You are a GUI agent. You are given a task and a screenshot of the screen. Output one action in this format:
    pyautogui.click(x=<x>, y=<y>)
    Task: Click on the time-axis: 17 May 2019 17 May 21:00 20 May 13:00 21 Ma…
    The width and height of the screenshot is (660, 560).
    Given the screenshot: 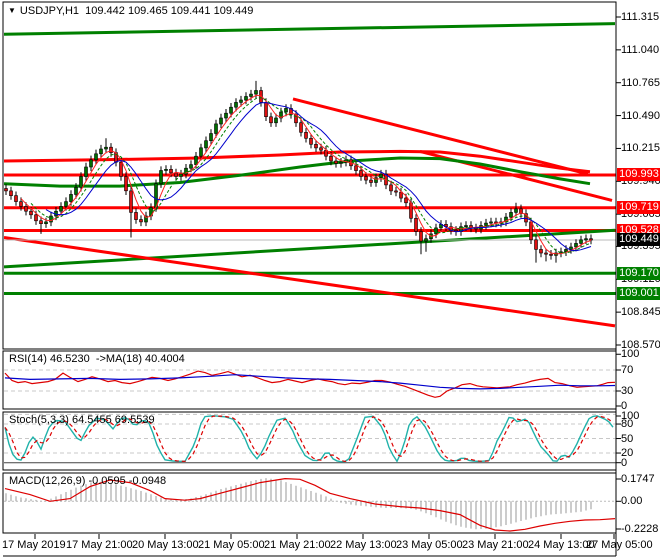 What is the action you would take?
    pyautogui.click(x=330, y=547)
    